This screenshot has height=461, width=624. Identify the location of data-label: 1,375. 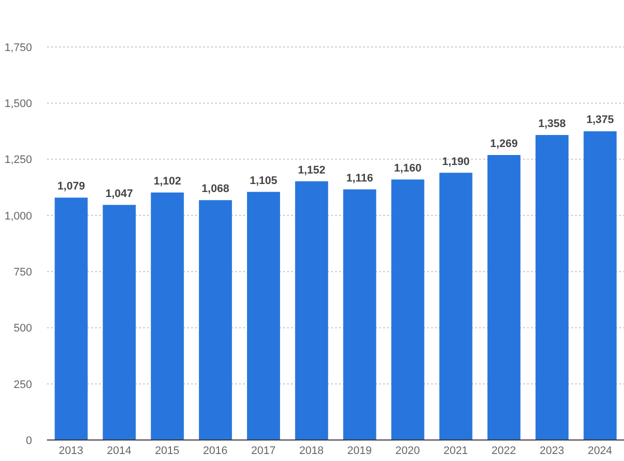
(600, 120).